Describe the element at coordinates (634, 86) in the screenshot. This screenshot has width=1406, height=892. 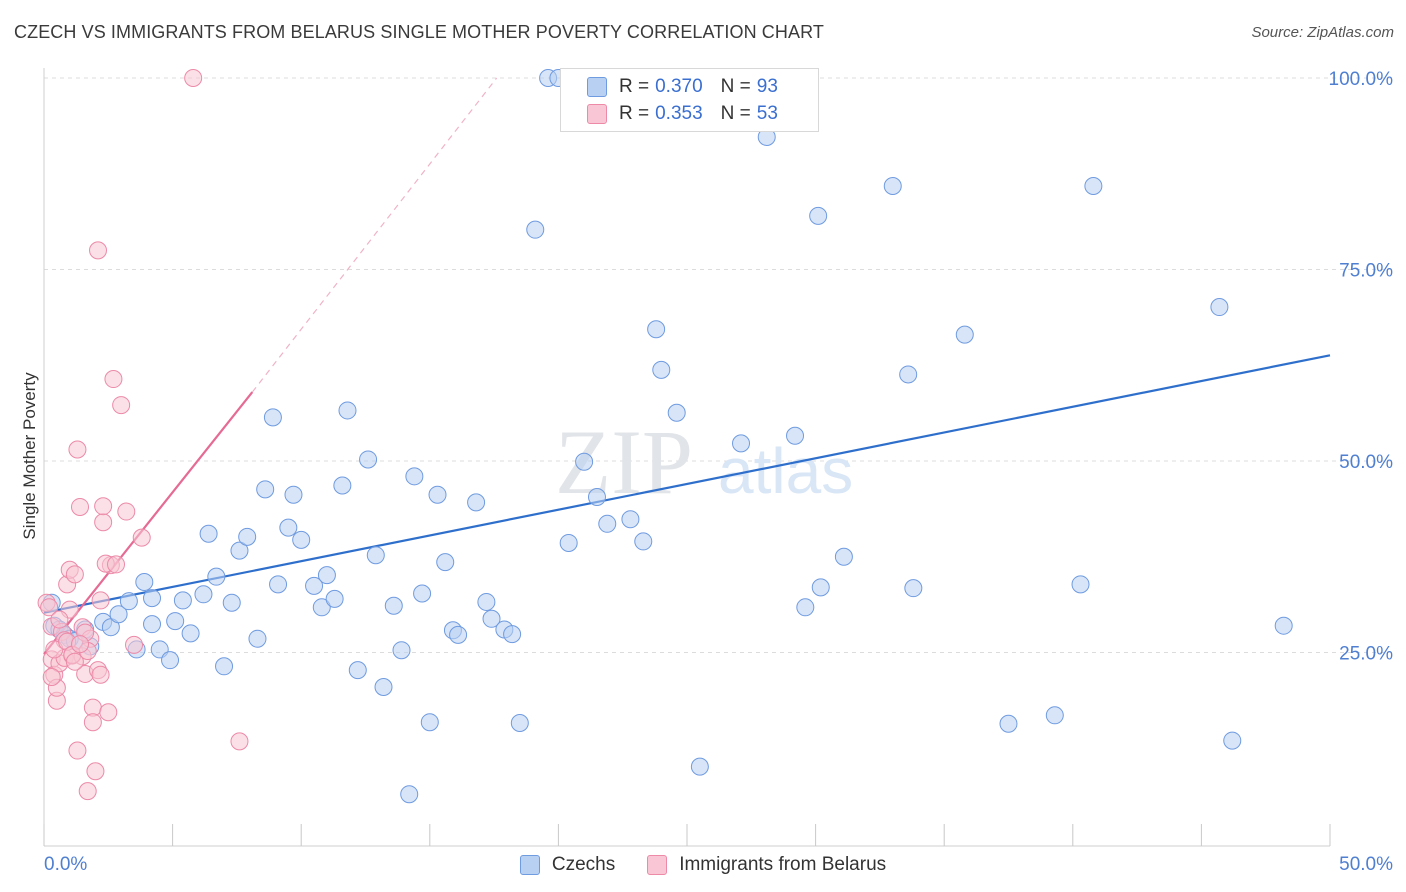
I see `legend-r-label: R =` at that location.